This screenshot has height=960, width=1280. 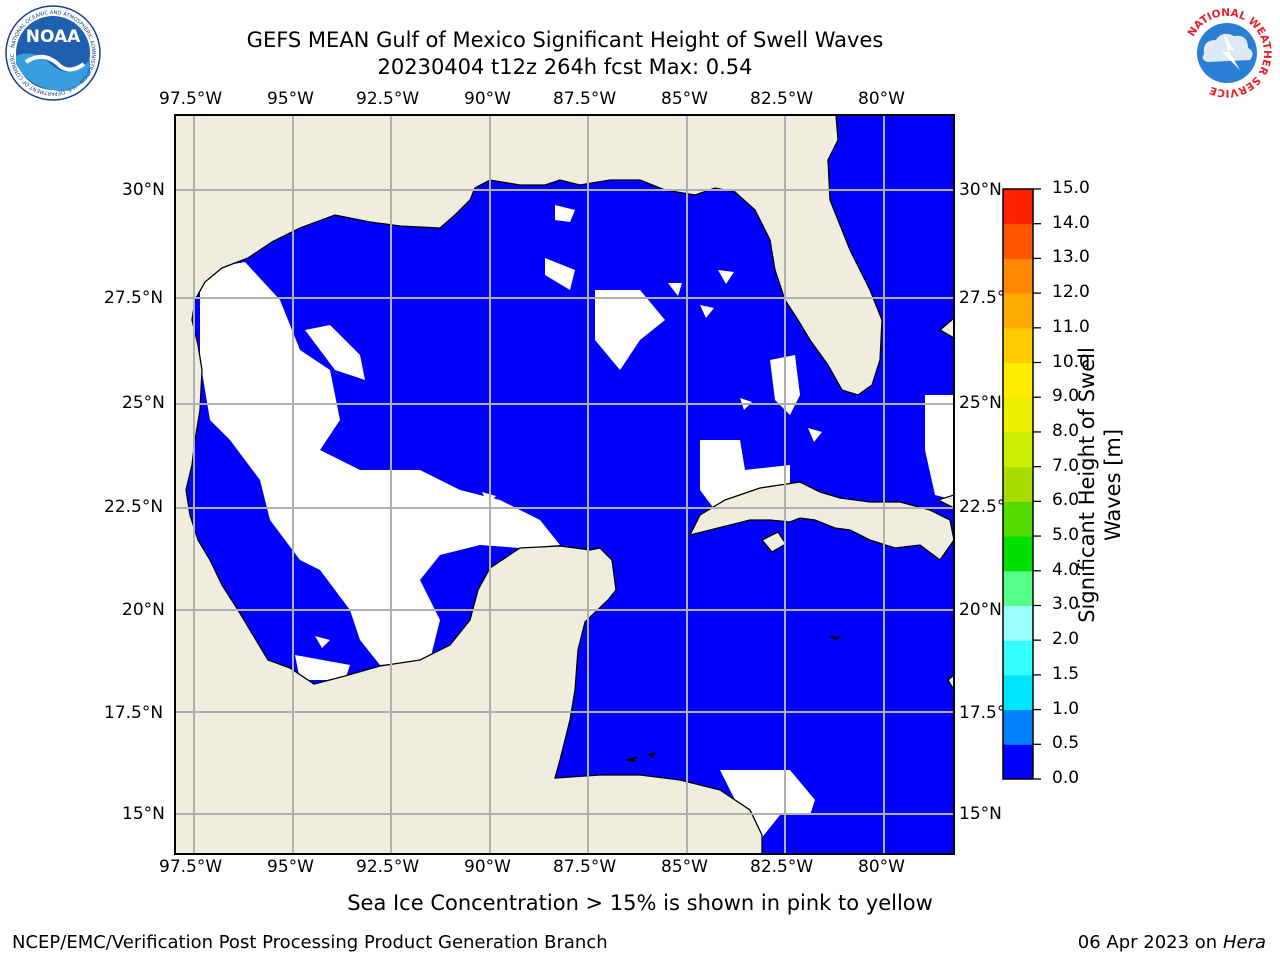 I want to click on map-subtitle: 20230404 t12z 264h fcst Max: 0.54, so click(x=565, y=67).